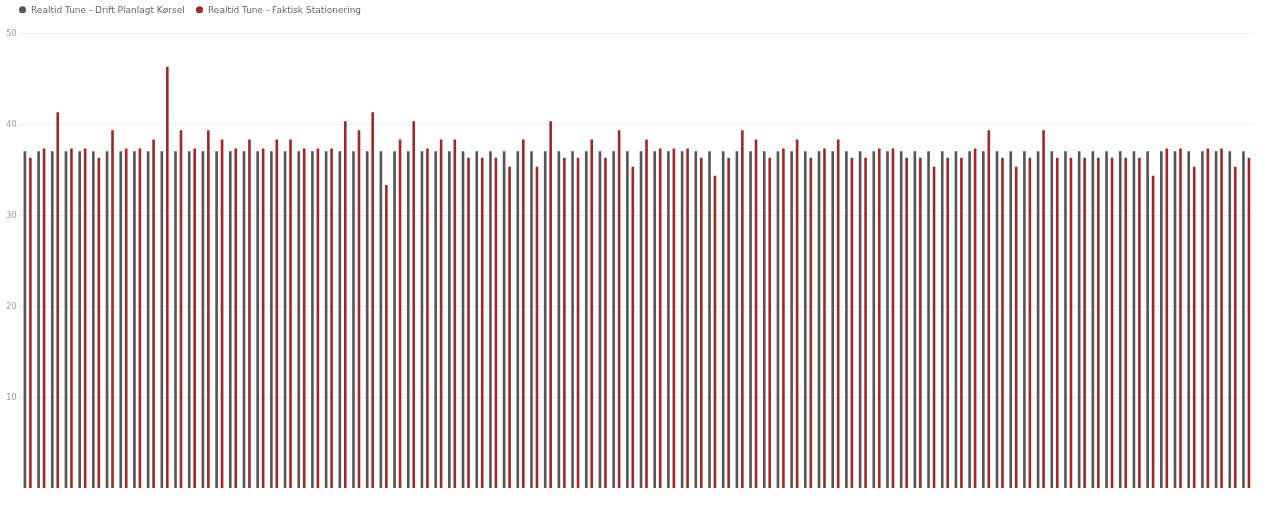  What do you see at coordinates (285, 9) in the screenshot?
I see `legend-label: Realtid Tune - Faktisk Stationering` at bounding box center [285, 9].